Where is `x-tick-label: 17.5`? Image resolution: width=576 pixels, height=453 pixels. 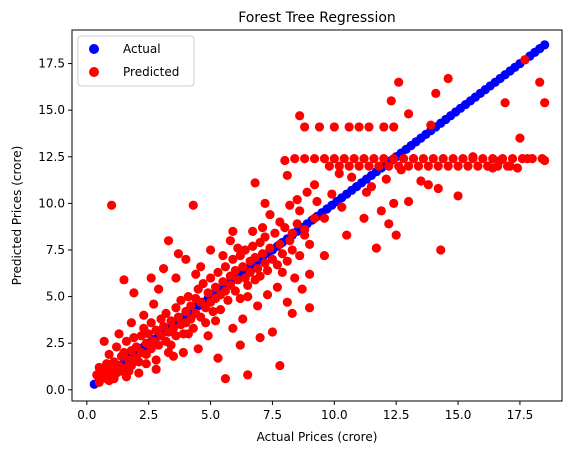
x-tick-label: 17.5 is located at coordinates (520, 415).